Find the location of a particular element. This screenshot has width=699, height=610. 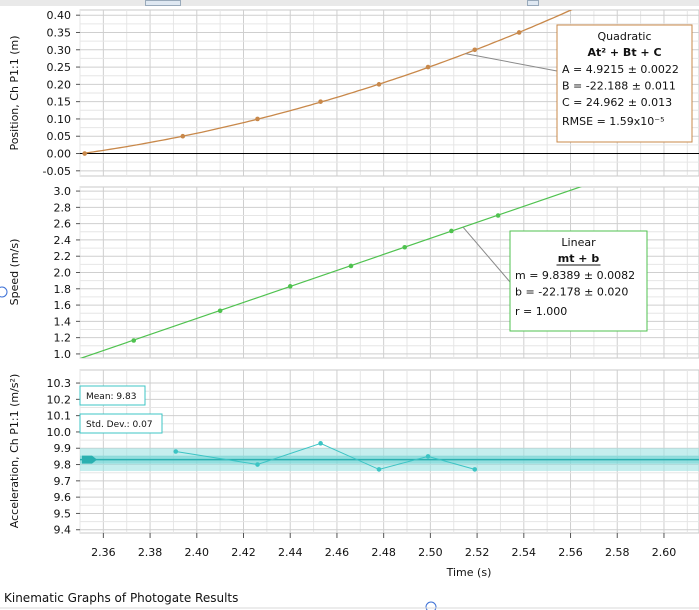

std-dev-box is located at coordinates (121, 423).